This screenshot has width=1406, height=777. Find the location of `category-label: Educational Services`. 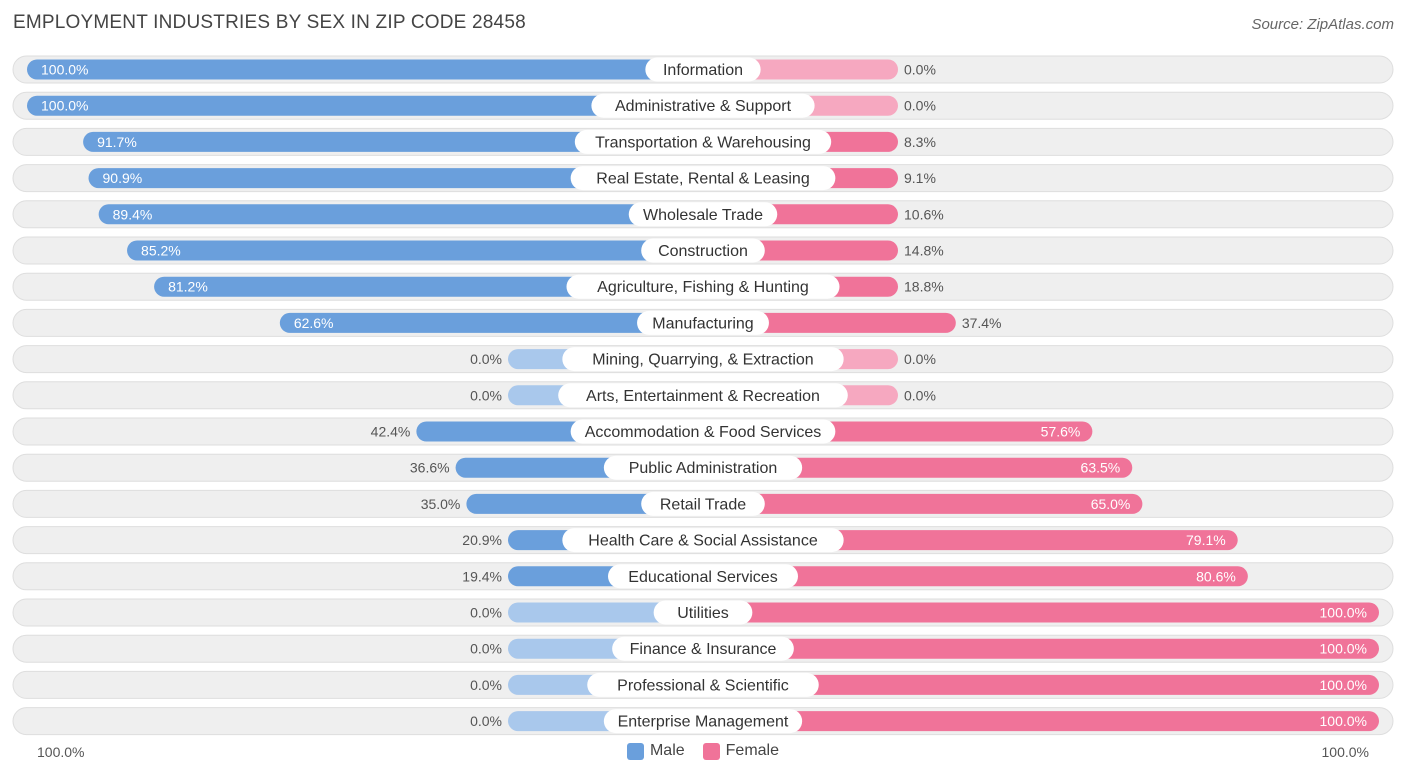

category-label: Educational Services is located at coordinates (702, 577).